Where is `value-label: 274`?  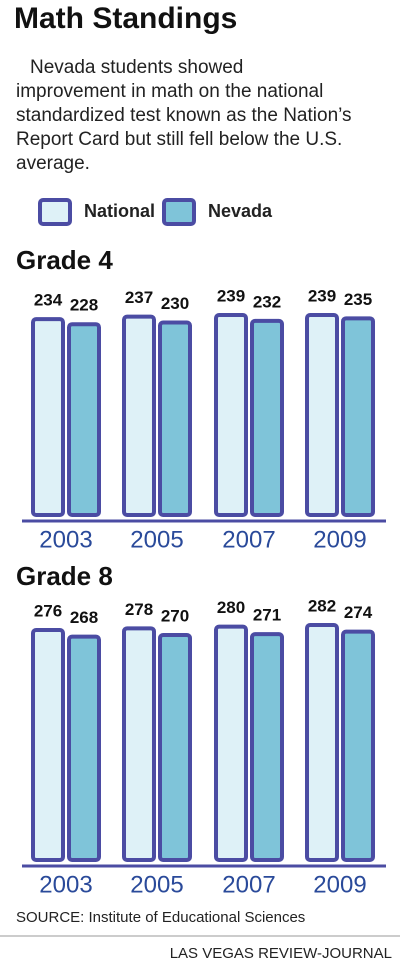 value-label: 274 is located at coordinates (358, 612).